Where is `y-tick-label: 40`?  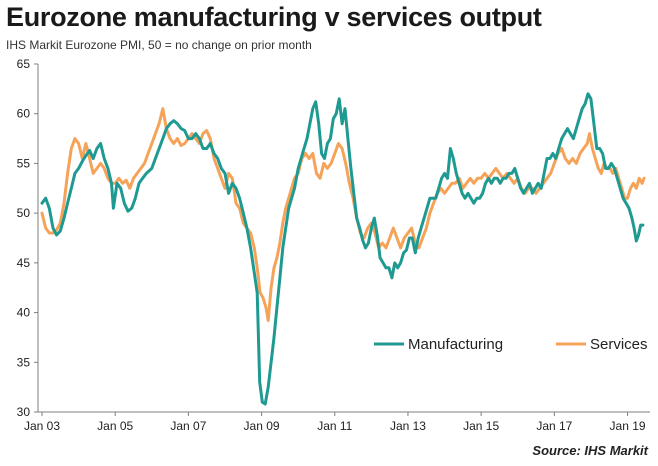
y-tick-label: 40 is located at coordinates (24, 313).